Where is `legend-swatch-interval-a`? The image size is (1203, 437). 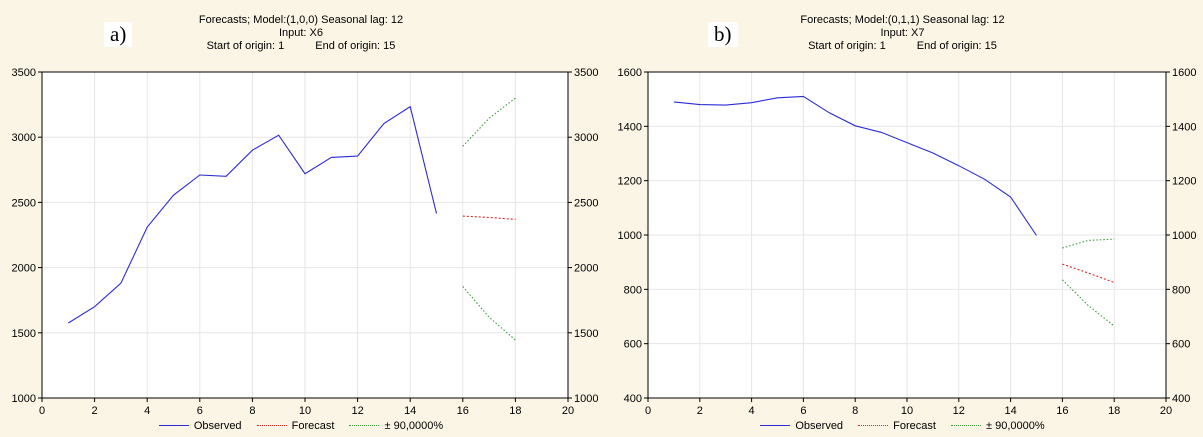
legend-swatch-interval-a is located at coordinates (364, 425).